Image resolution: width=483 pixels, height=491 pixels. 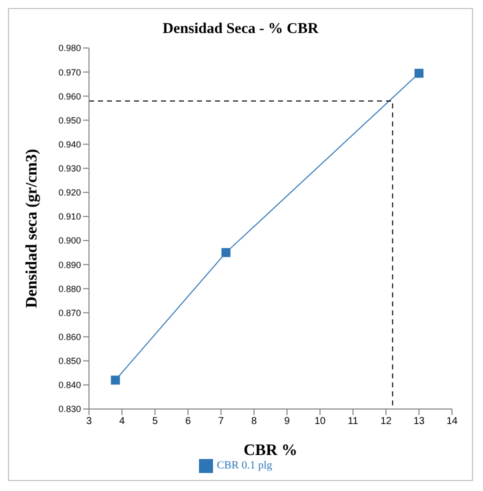 What do you see at coordinates (155, 422) in the screenshot?
I see `x-tick-label: 5` at bounding box center [155, 422].